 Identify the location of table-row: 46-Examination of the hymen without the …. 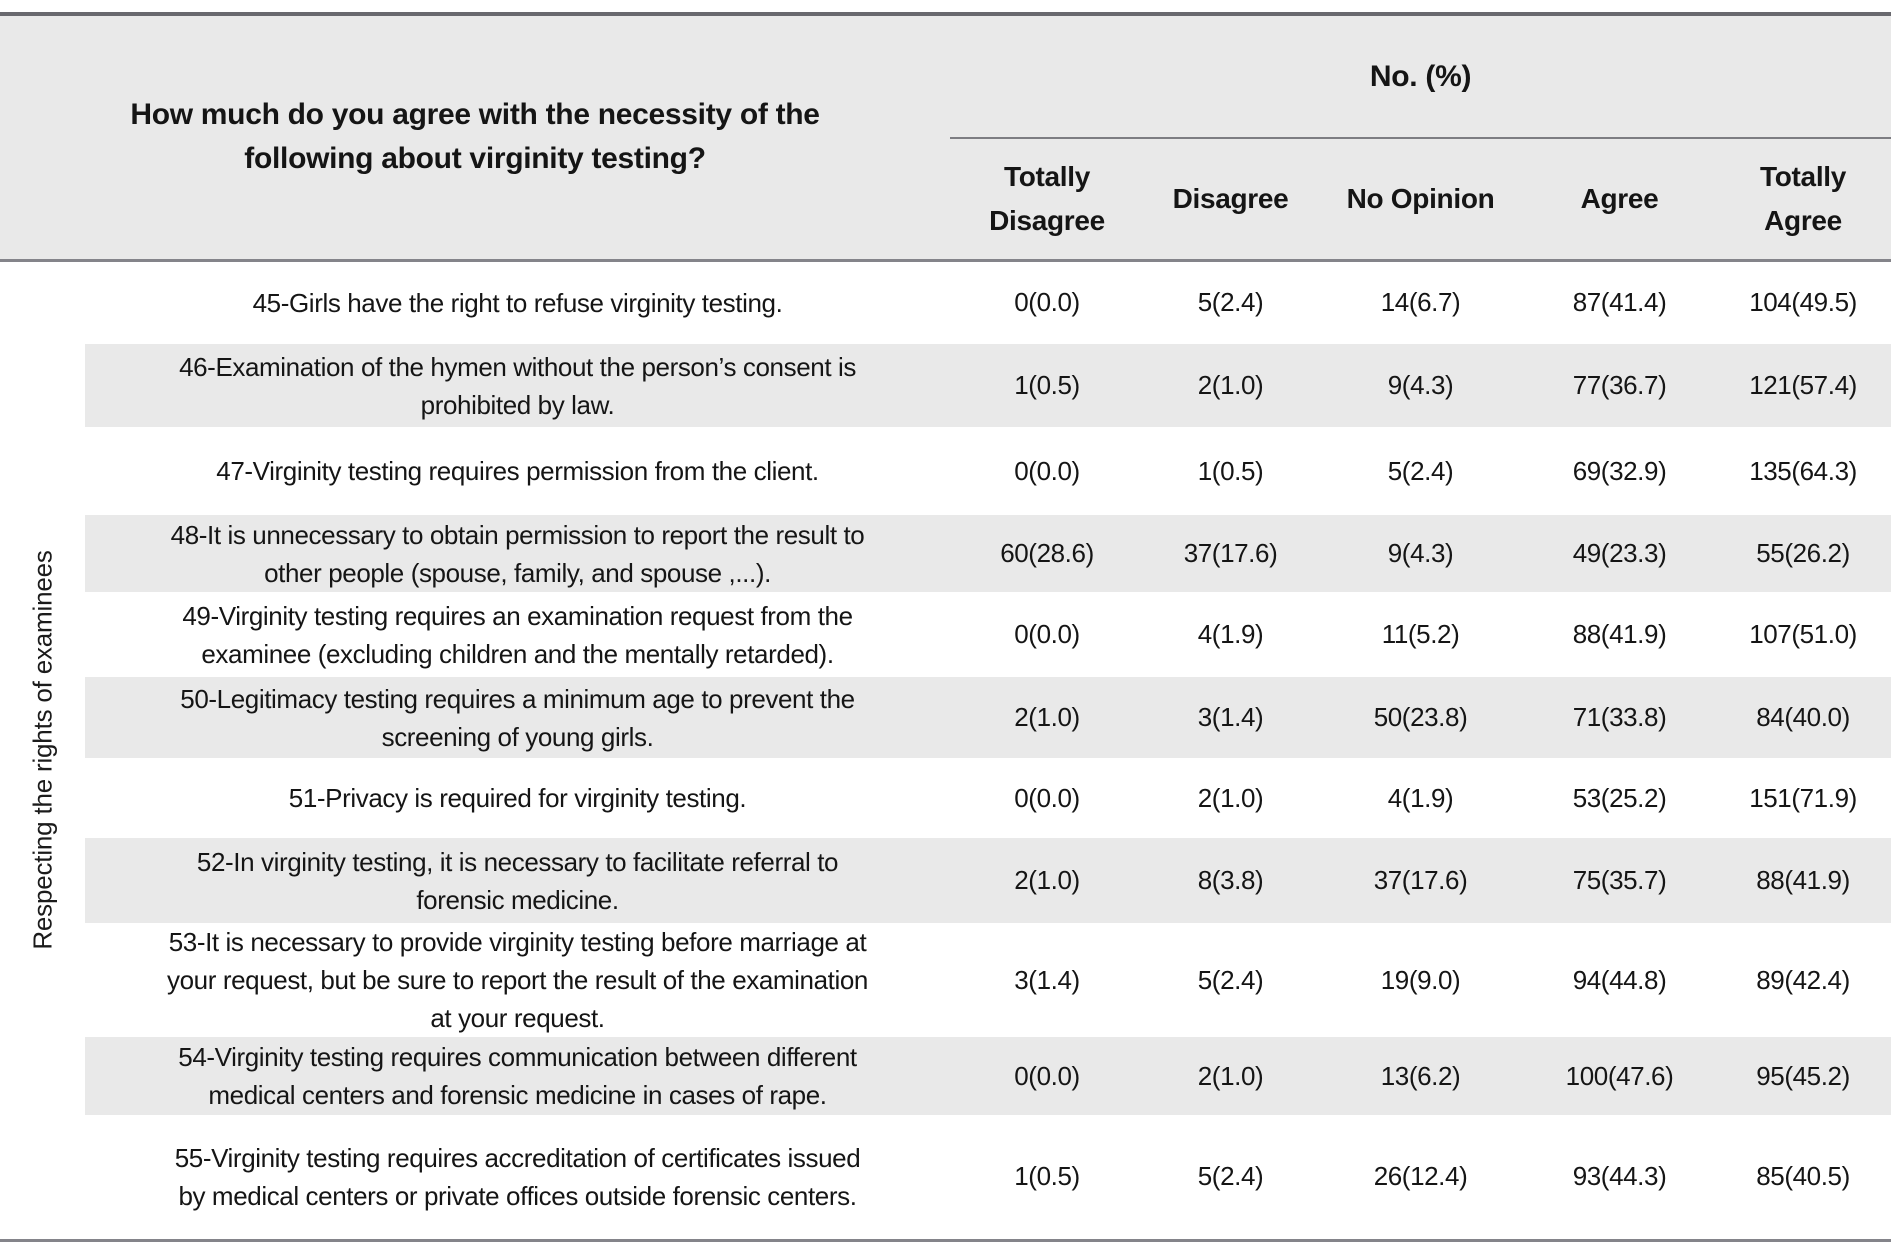
(945, 385).